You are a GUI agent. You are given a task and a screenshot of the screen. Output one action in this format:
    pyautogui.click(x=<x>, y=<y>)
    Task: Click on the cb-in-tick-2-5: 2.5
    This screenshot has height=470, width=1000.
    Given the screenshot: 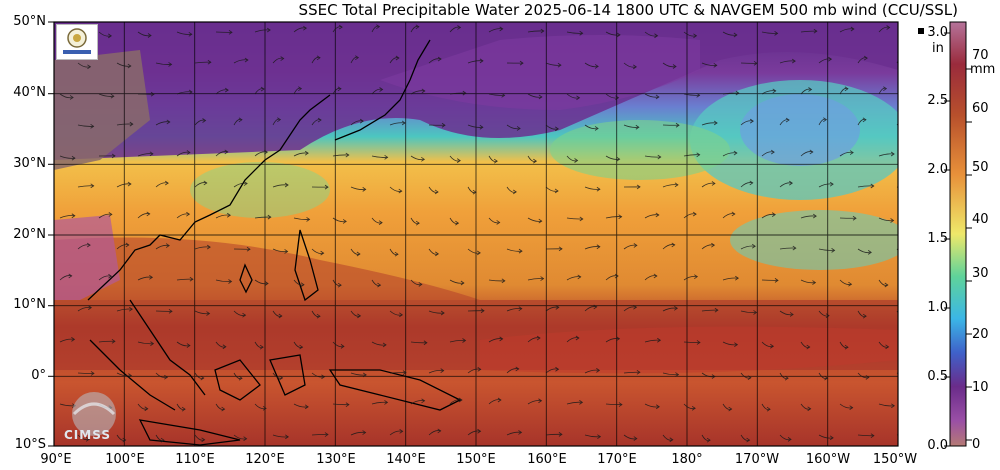 What is the action you would take?
    pyautogui.click(x=937, y=100)
    